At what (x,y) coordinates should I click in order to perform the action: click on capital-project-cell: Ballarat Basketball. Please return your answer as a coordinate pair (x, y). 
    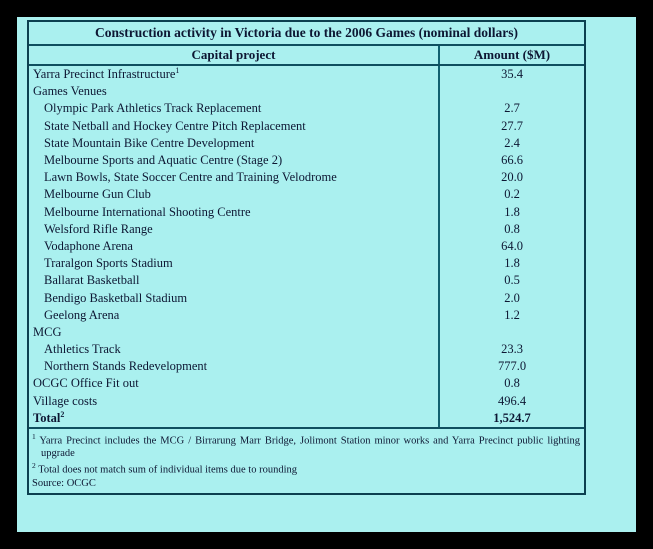
    Looking at the image, I should click on (233, 280).